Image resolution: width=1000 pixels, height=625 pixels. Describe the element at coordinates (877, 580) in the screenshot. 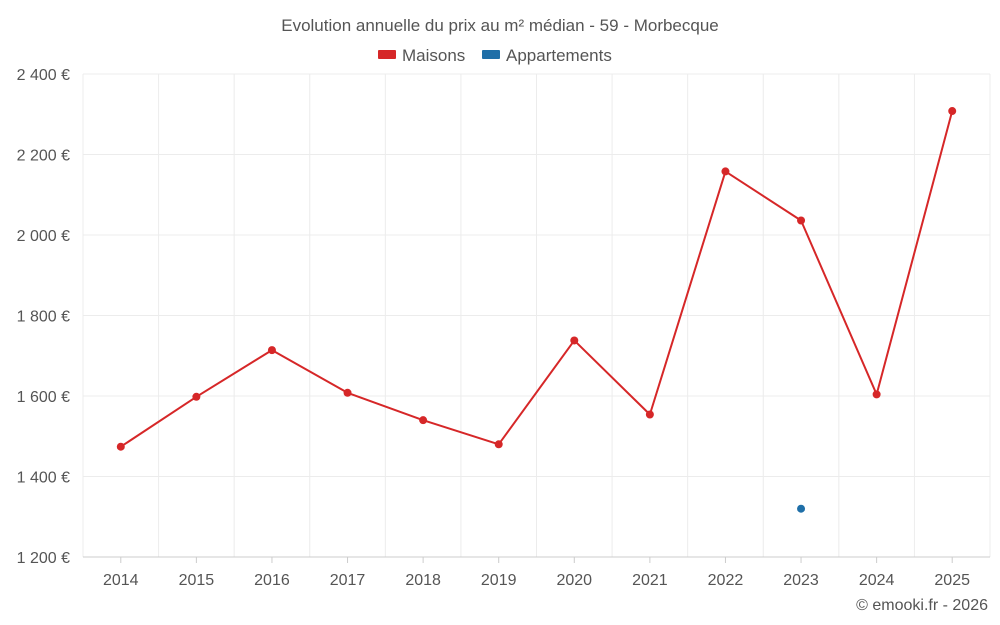

I see `x-tick-label: 2024` at that location.